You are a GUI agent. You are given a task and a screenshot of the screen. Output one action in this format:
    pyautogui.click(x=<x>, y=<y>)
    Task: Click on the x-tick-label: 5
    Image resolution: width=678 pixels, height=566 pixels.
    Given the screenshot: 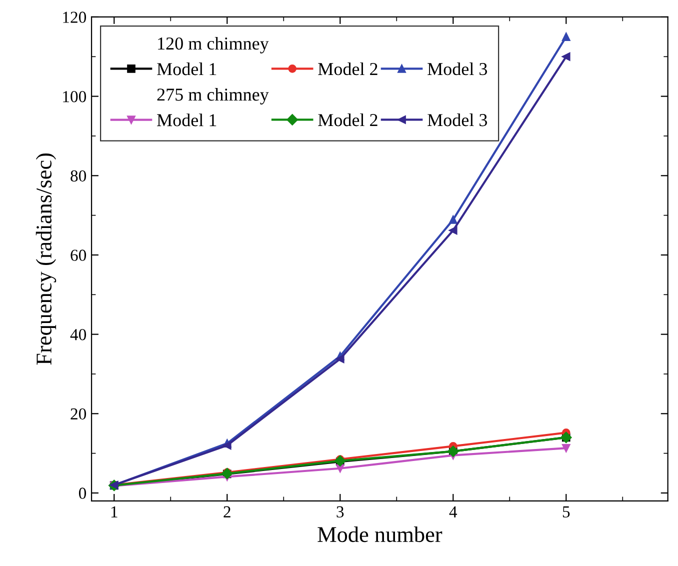 What is the action you would take?
    pyautogui.click(x=566, y=512)
    